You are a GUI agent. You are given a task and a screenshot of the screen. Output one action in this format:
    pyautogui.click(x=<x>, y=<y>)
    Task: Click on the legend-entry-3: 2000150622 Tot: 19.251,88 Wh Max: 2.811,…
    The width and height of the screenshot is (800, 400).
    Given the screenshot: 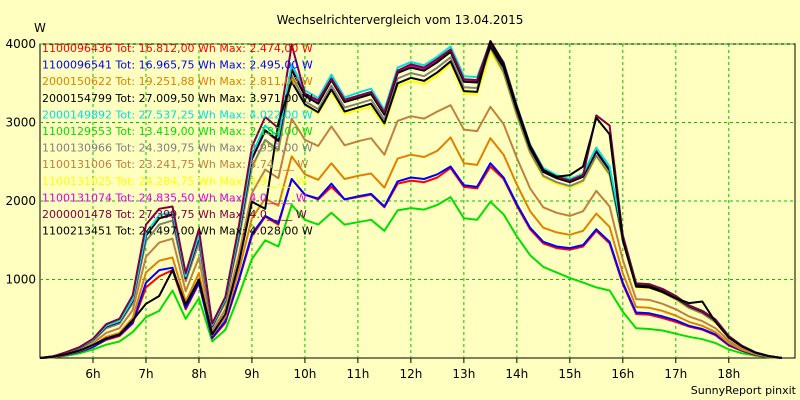 What is the action you would take?
    pyautogui.click(x=177, y=81)
    